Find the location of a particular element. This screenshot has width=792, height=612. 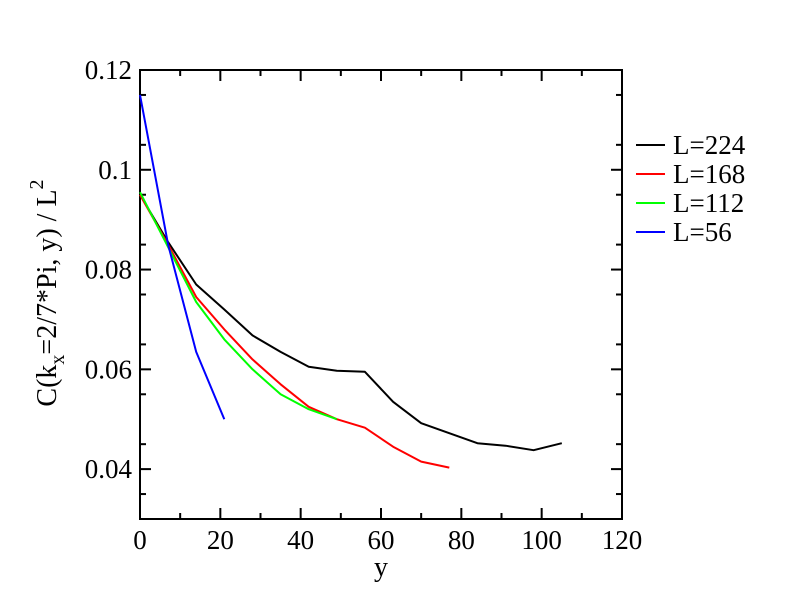

y-tick-label: 0.08 is located at coordinates (108, 270).